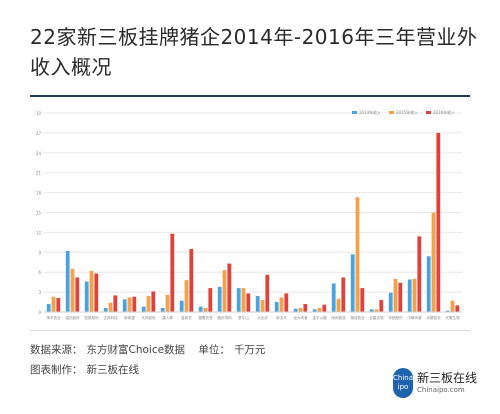 This screenshot has height=414, width=500. I want to click on y-tick-label: 27, so click(39, 133).